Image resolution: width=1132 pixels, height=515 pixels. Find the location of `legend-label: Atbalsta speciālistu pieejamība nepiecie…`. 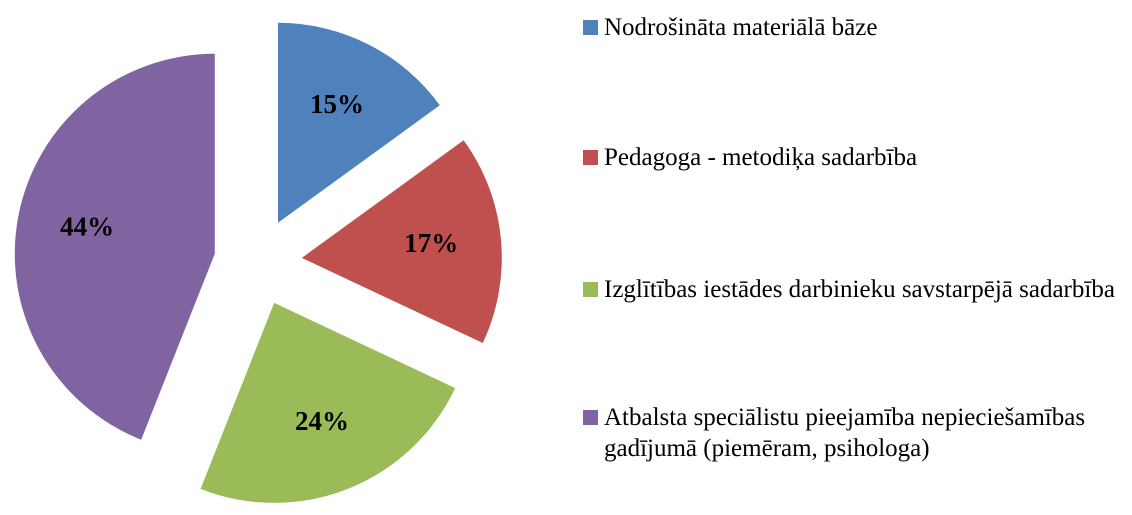

legend-label: Atbalsta speciālistu pieejamība nepiecie… is located at coordinates (845, 433).